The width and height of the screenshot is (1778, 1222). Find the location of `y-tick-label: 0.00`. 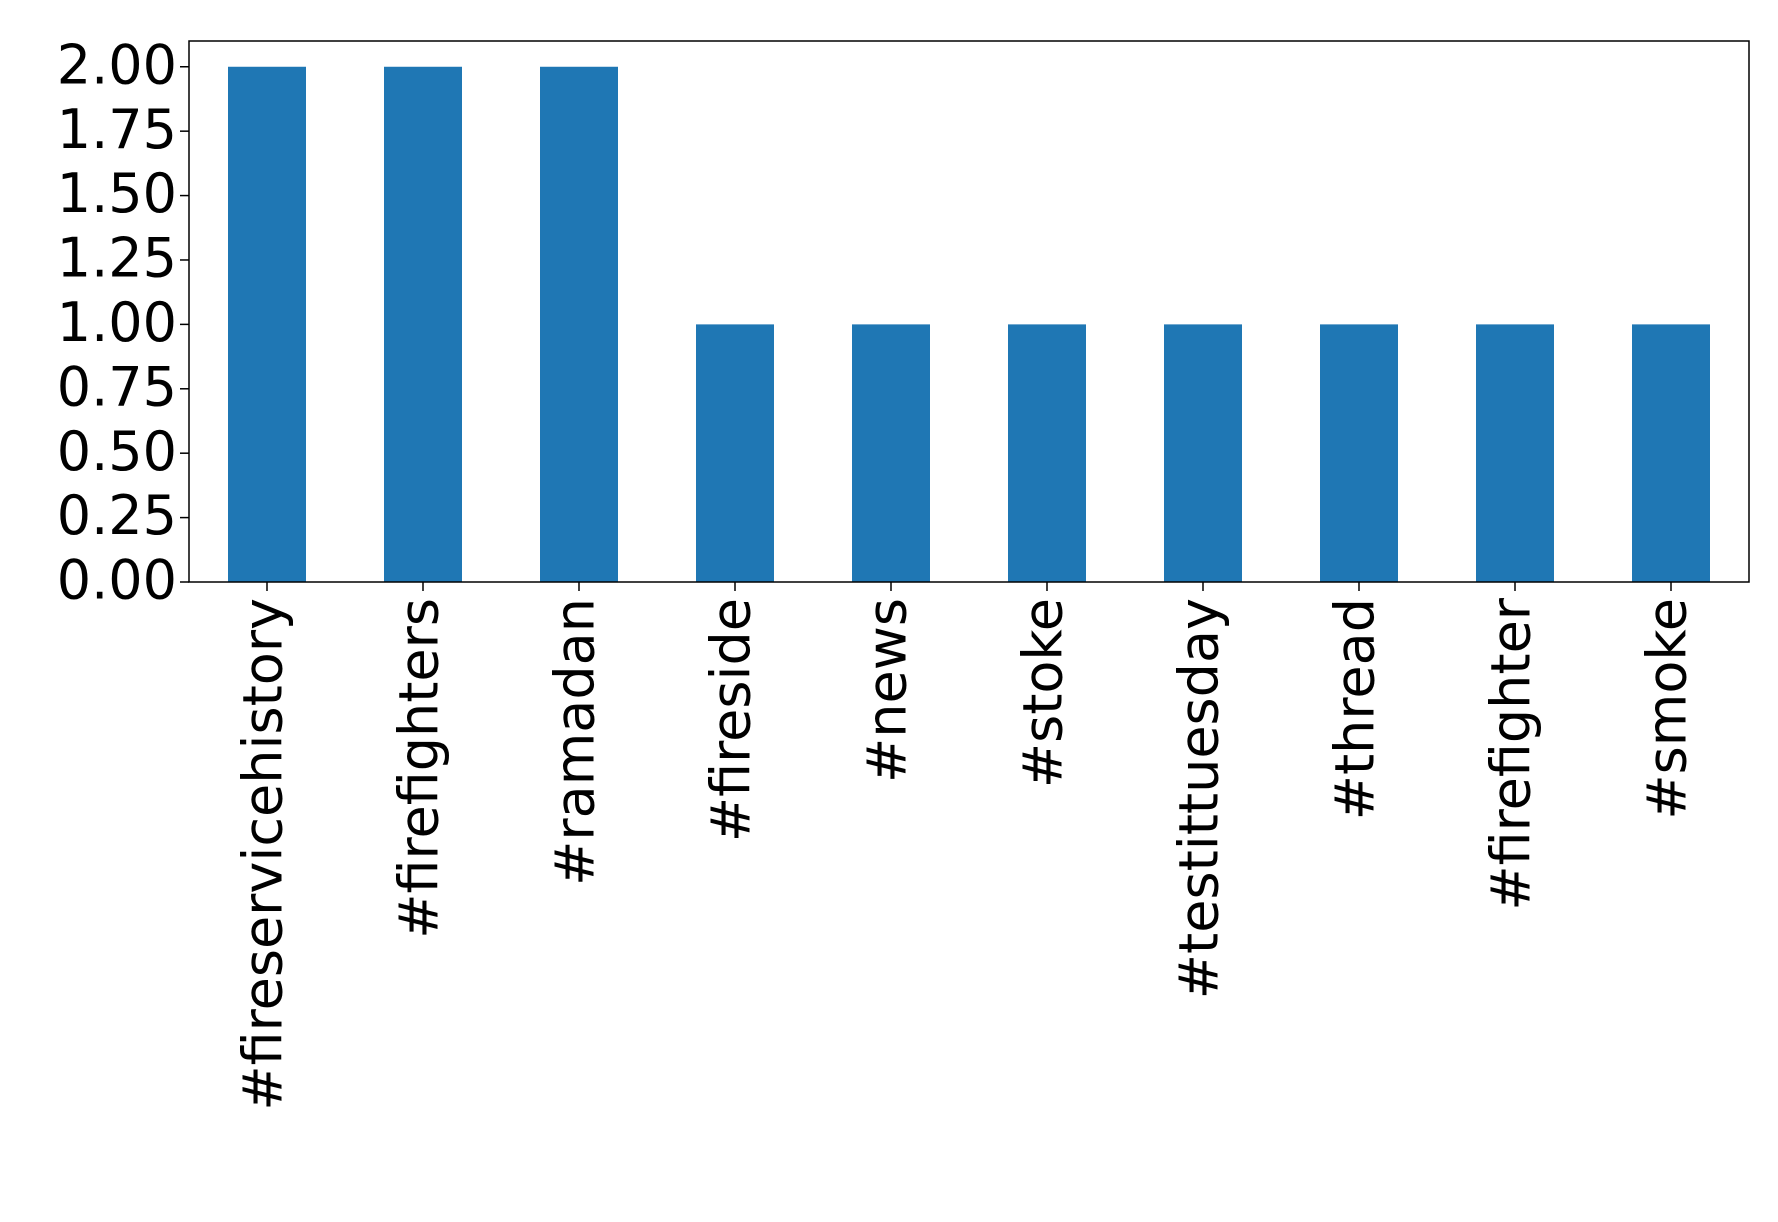

y-tick-label: 0.00 is located at coordinates (117, 580).